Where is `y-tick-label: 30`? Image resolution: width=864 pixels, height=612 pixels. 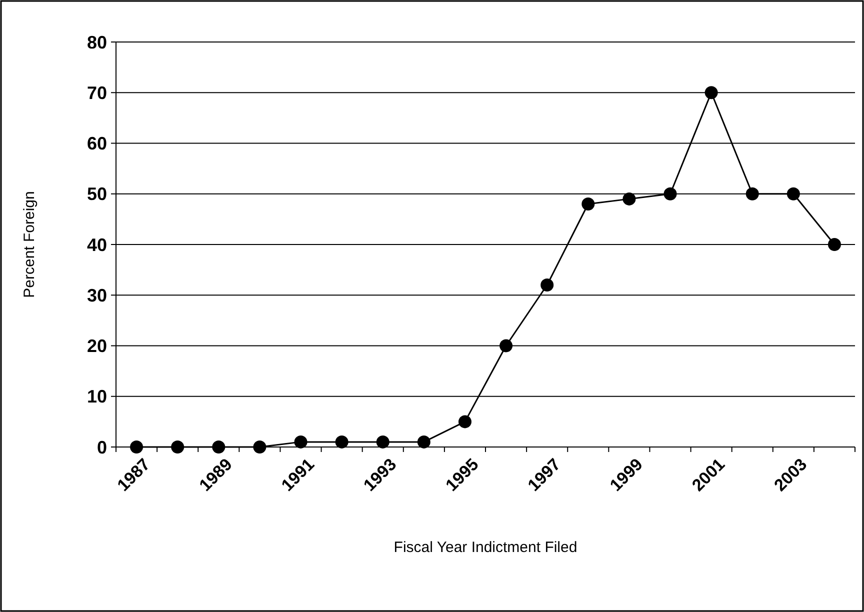
y-tick-label: 30 is located at coordinates (96, 295).